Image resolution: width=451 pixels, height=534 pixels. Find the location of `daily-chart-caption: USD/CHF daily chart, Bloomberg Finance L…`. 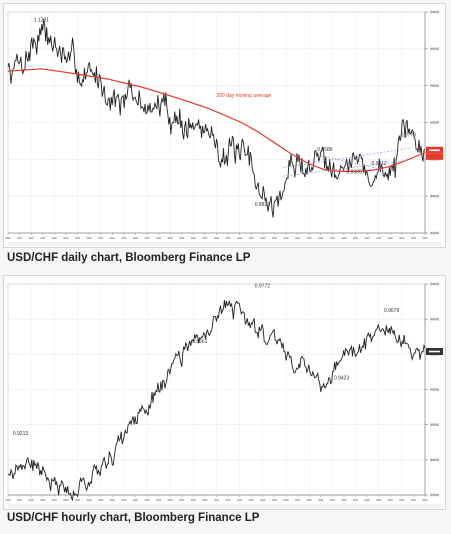

daily-chart-caption: USD/CHF daily chart, Bloomberg Finance L… is located at coordinates (129, 258).